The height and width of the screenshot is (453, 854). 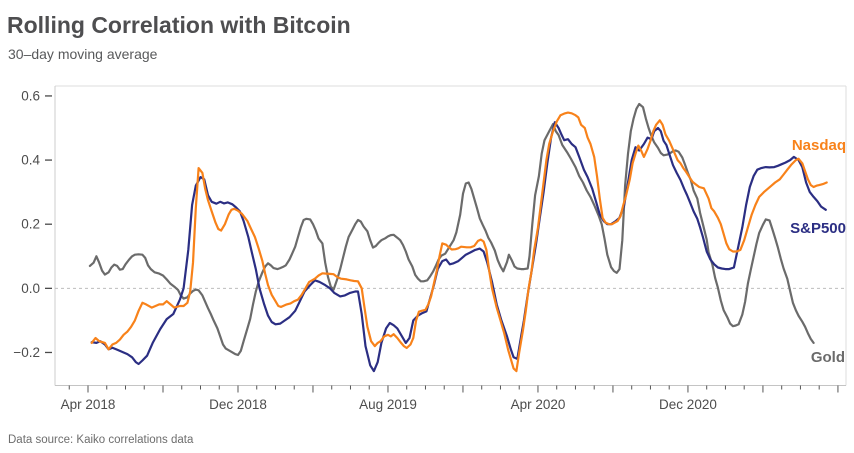 I want to click on y-tick-label: −0.2, so click(x=26, y=352).